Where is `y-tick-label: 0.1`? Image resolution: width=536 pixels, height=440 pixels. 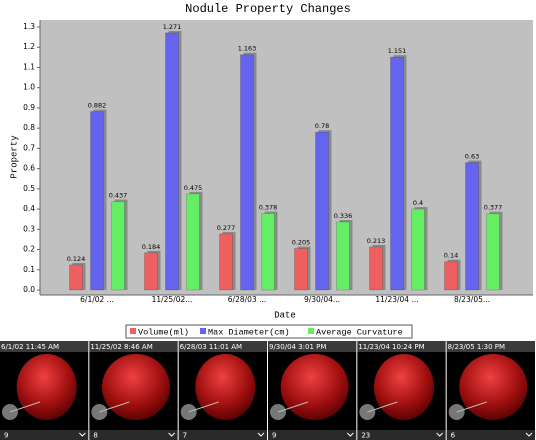
y-tick-label: 0.1 is located at coordinates (29, 269).